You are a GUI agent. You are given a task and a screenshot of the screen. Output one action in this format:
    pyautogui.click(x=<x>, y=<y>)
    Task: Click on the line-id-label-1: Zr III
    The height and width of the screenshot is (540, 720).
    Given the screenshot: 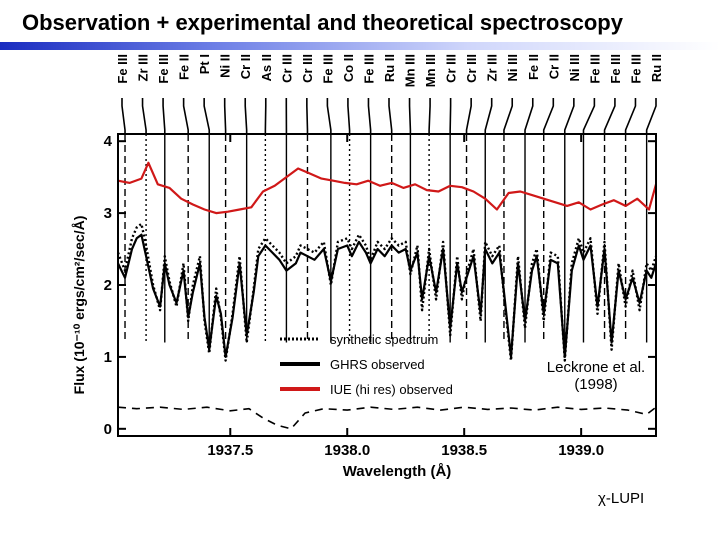 What is the action you would take?
    pyautogui.click(x=143, y=67)
    